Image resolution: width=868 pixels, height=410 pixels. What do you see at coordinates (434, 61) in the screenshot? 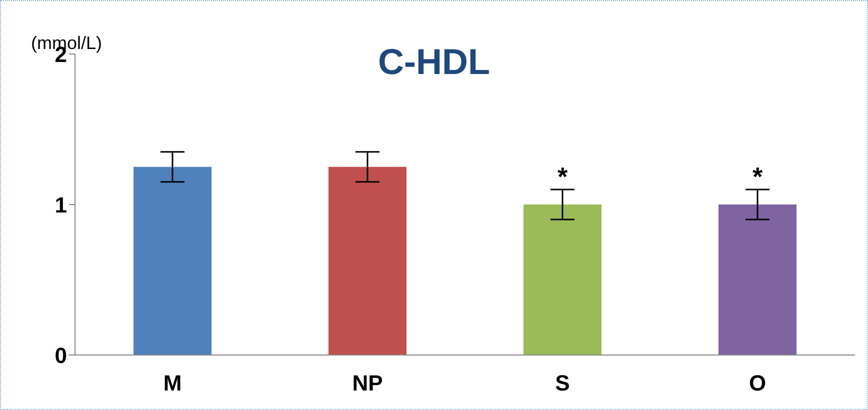
I see `chart-title: C-HDL` at bounding box center [434, 61].